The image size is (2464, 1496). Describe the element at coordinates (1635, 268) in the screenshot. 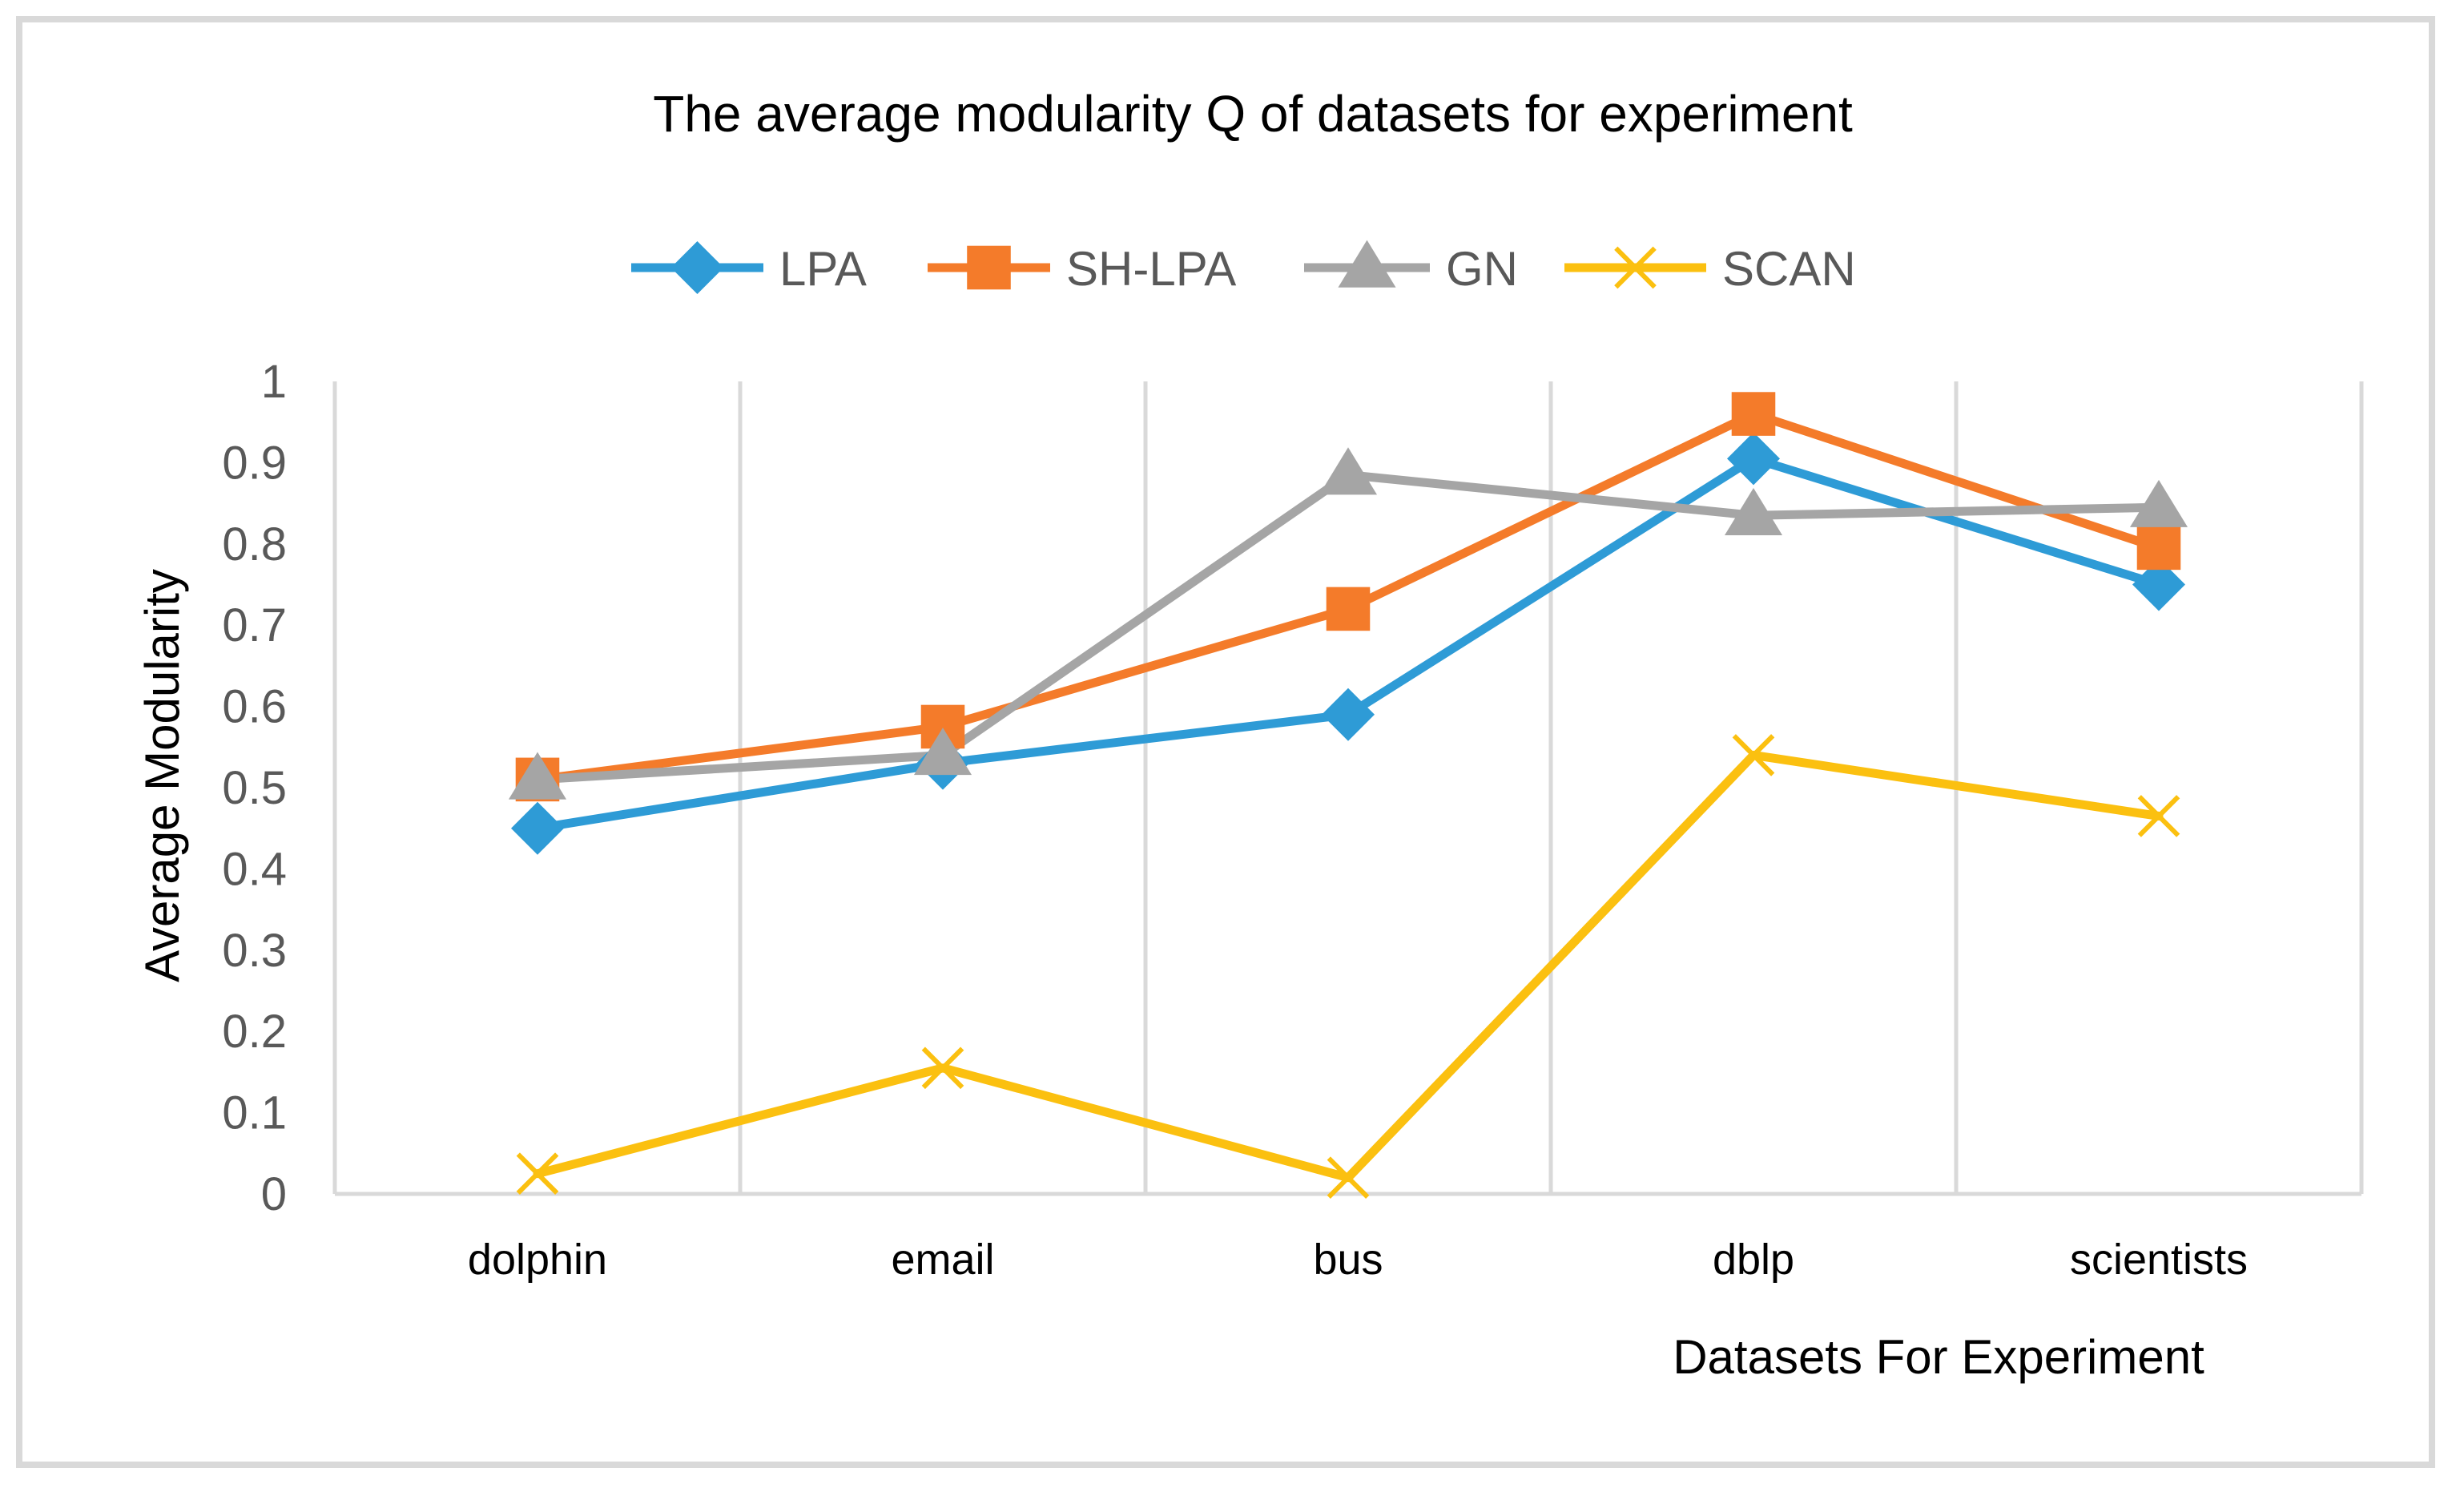

I see `legend-marker-scan` at that location.